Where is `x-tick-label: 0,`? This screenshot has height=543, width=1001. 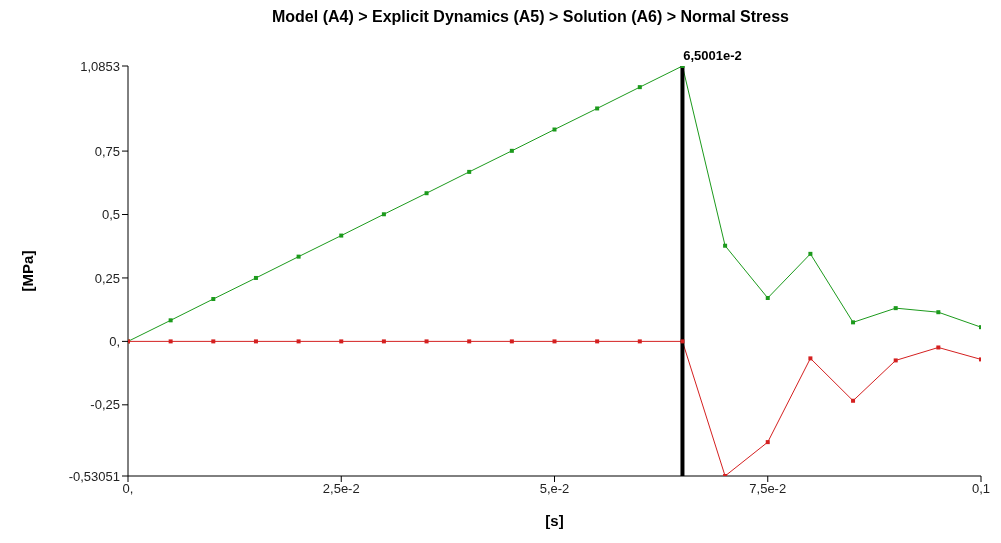
x-tick-label: 0, is located at coordinates (128, 489).